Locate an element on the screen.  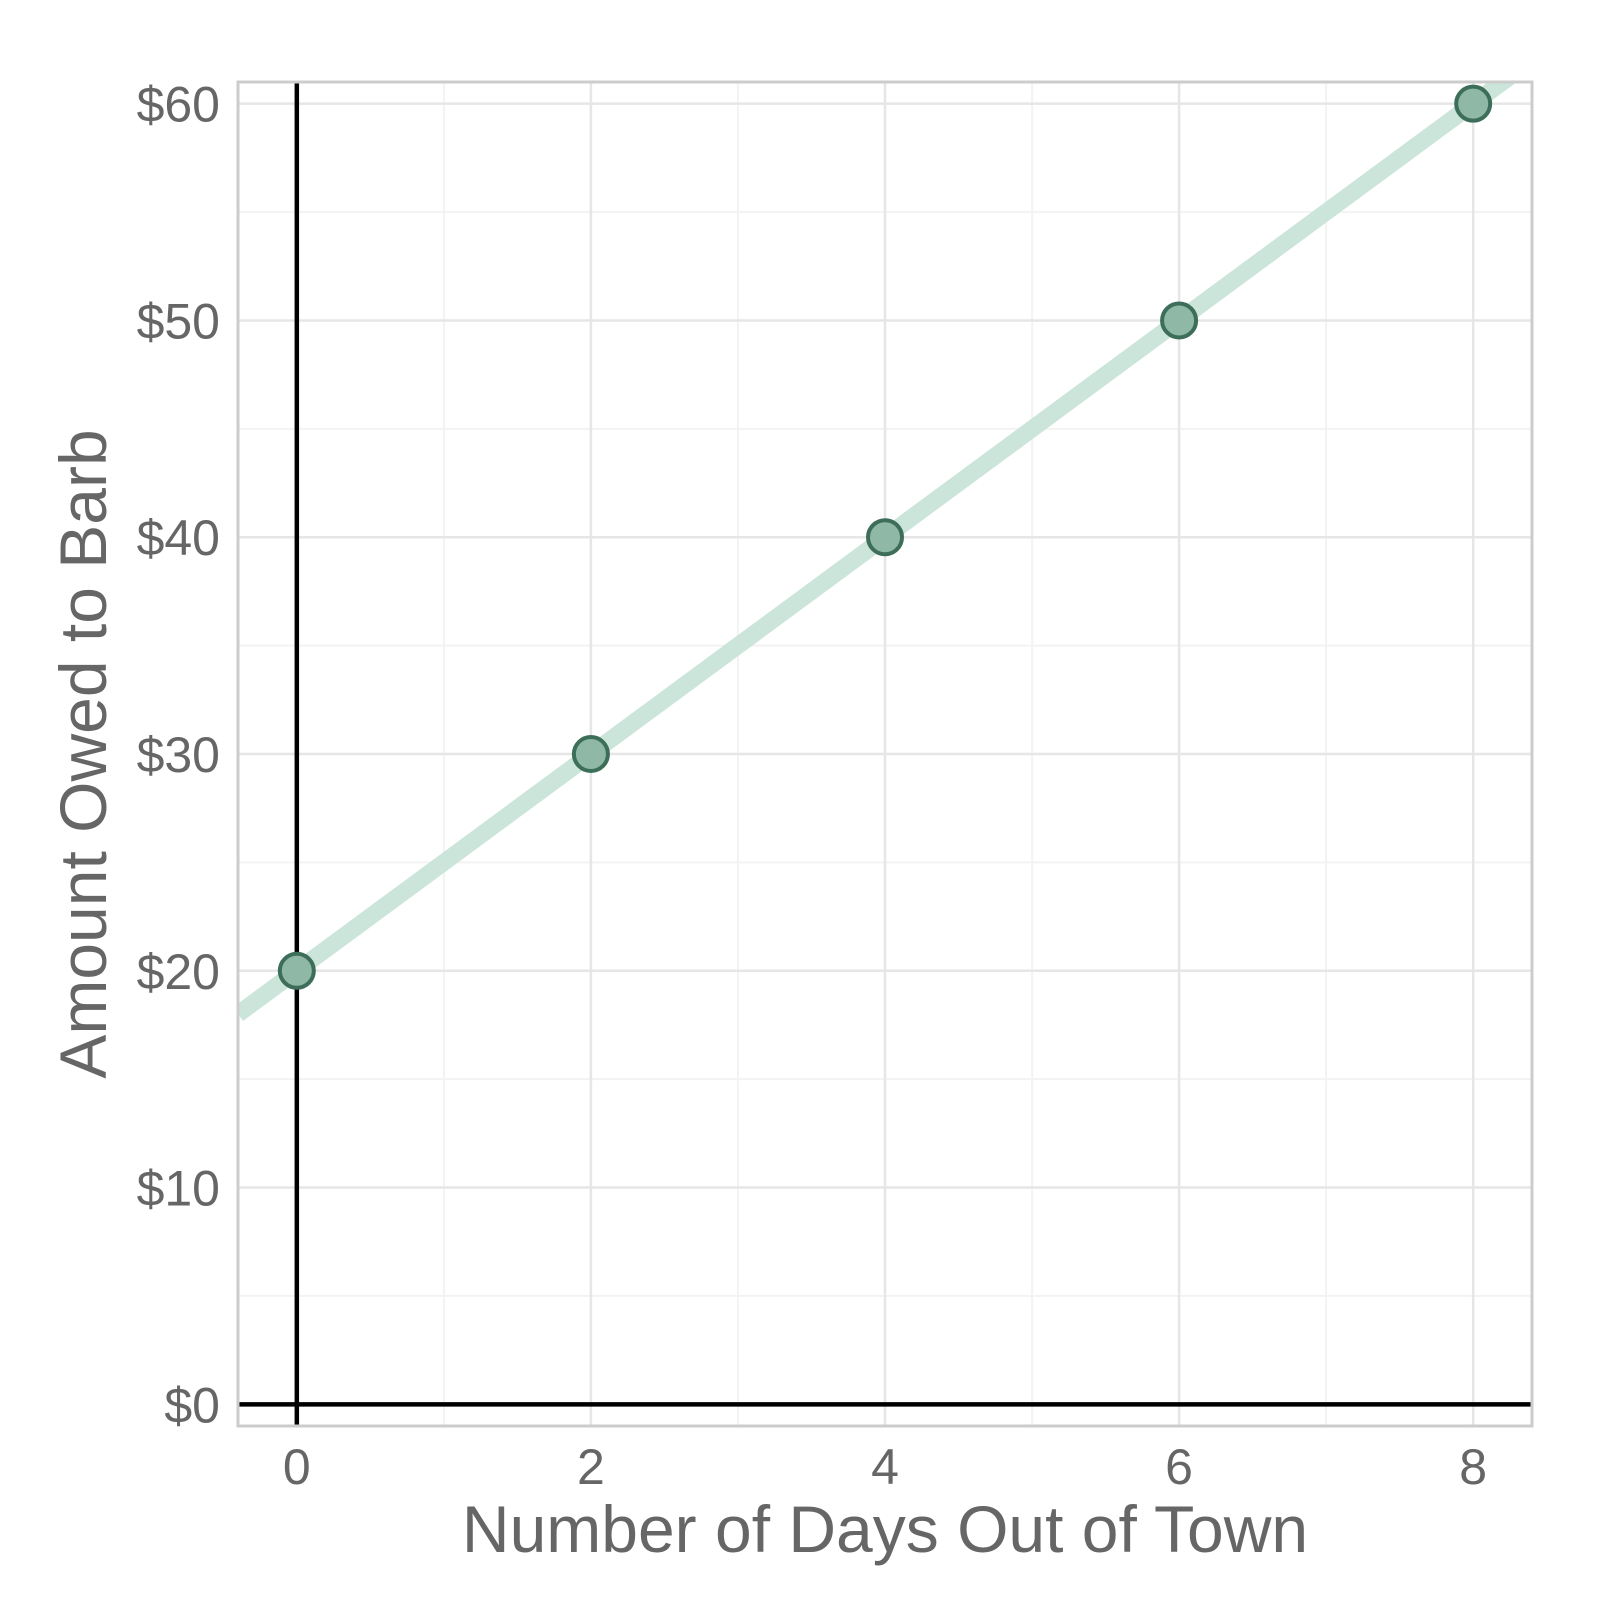
x-axis-title: Number of Days Out of Town is located at coordinates (885, 1529).